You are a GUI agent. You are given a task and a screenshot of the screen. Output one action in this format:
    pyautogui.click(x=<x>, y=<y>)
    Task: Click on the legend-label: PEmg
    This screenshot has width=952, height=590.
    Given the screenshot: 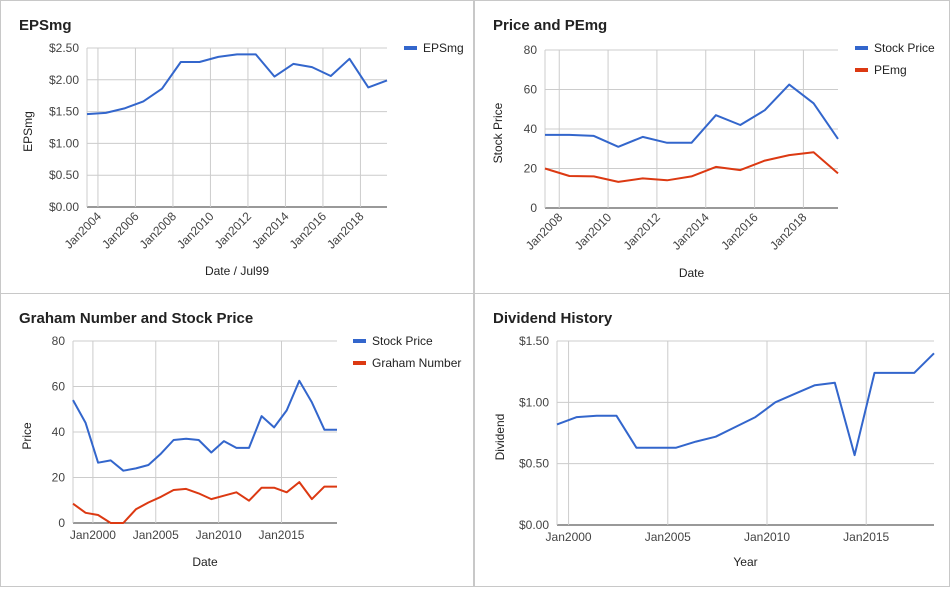 What is the action you would take?
    pyautogui.click(x=890, y=70)
    